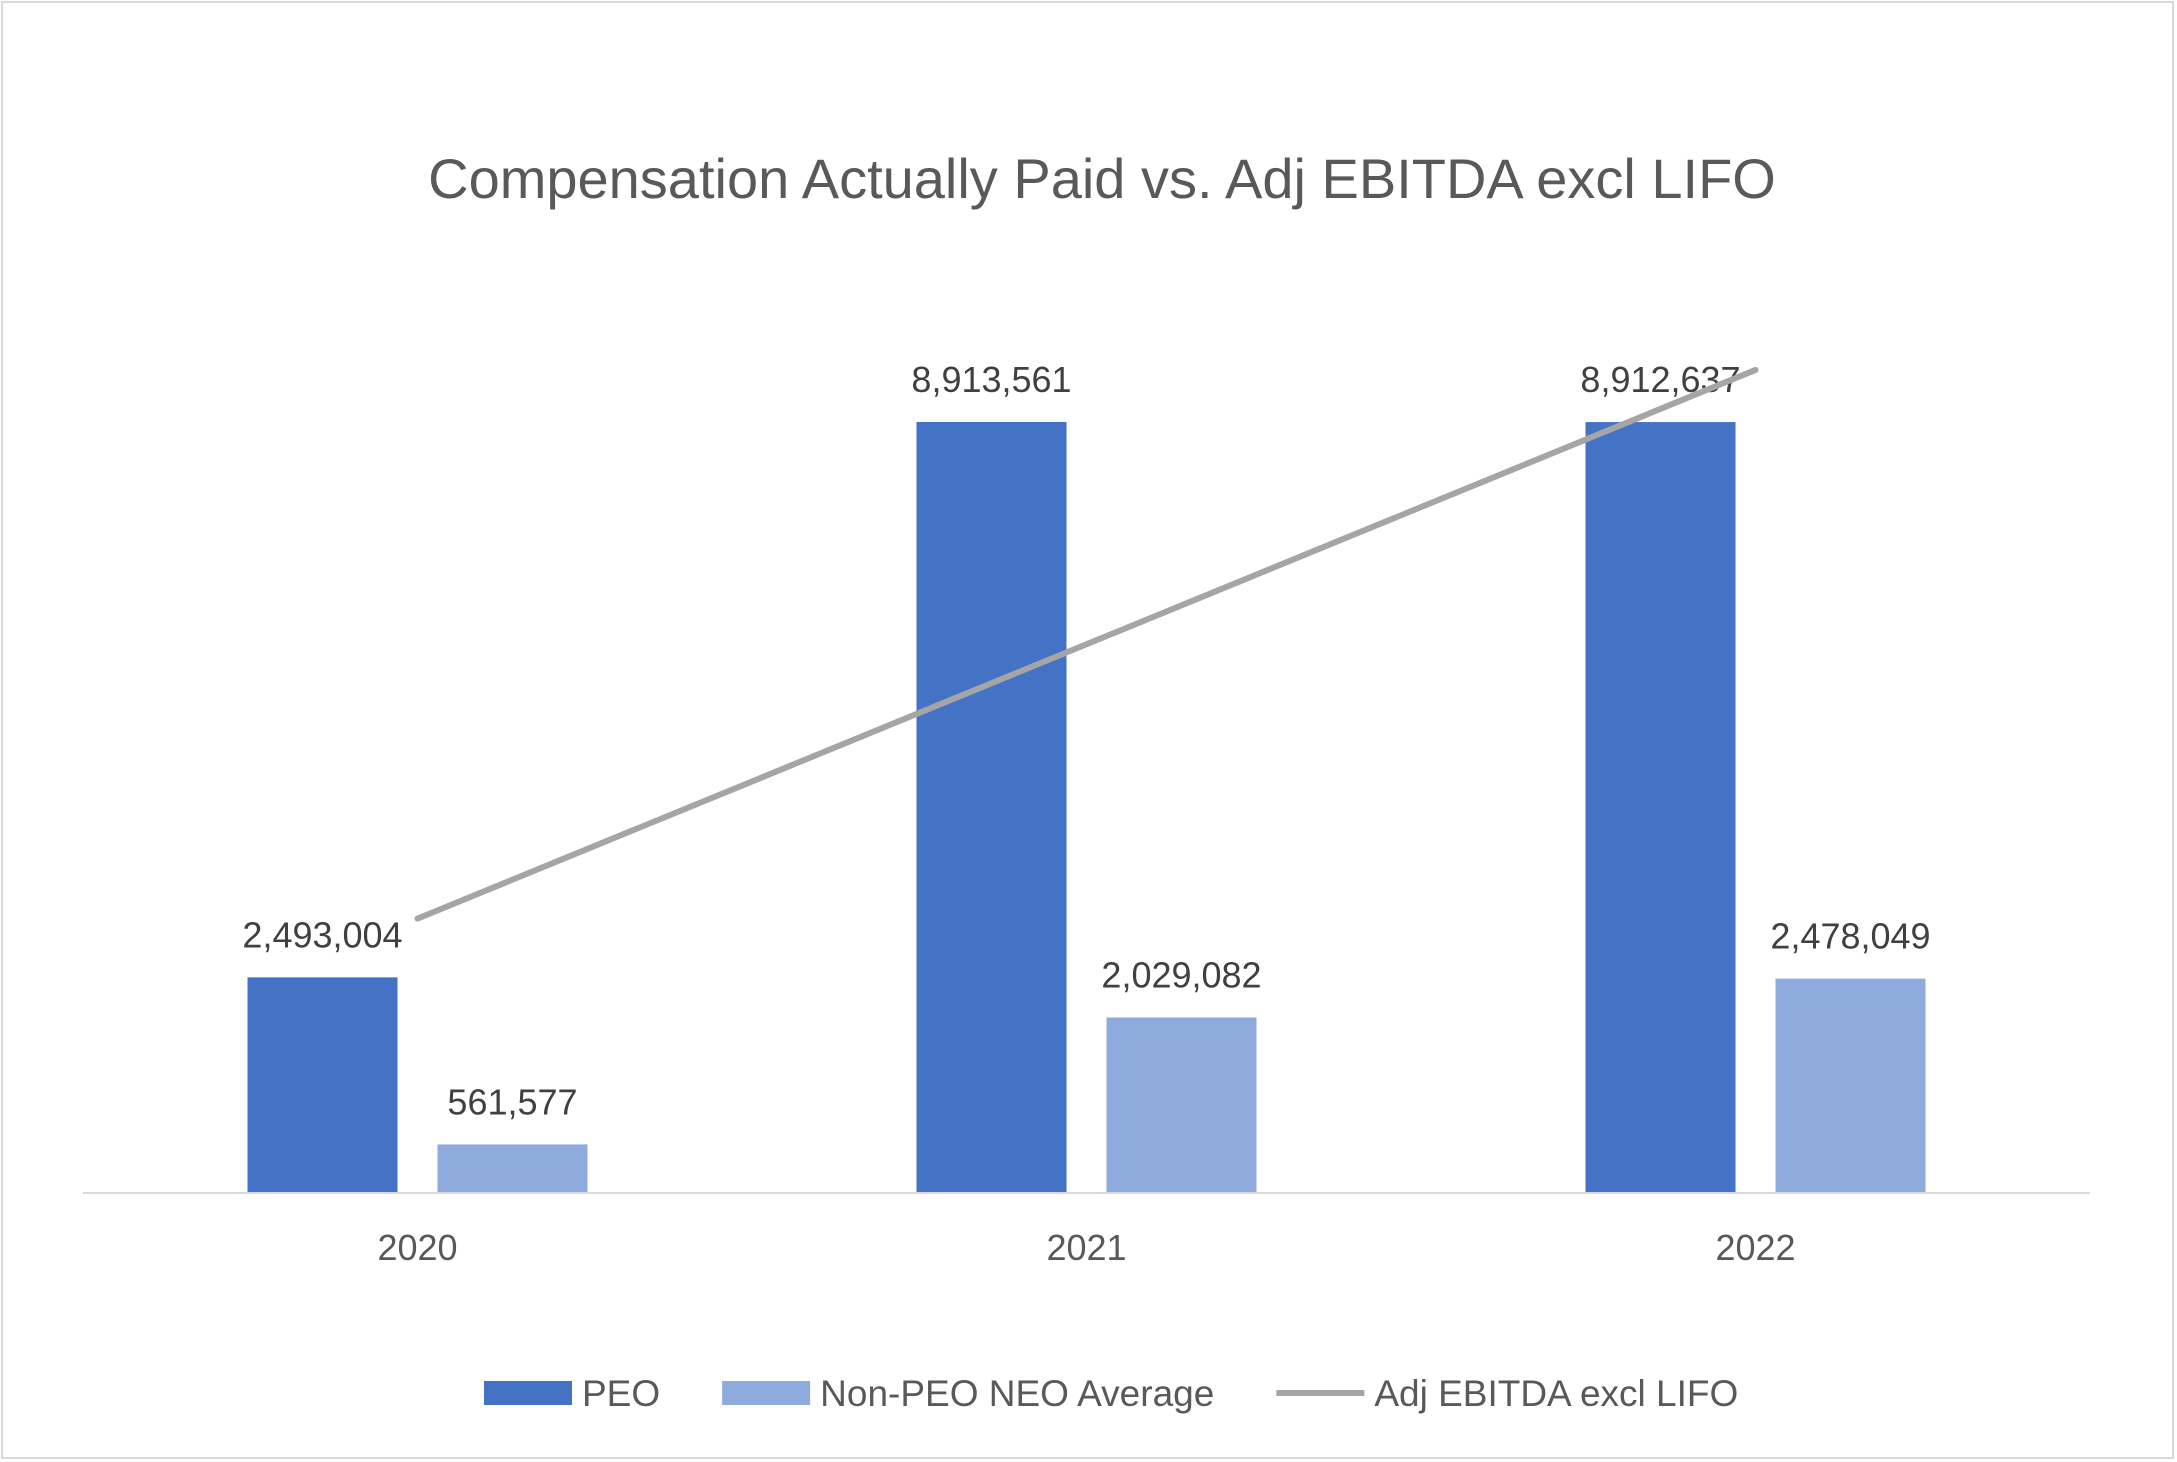 This screenshot has width=2177, height=1462. Describe the element at coordinates (1660, 379) in the screenshot. I see `peo-data-label-2022: 8,912,637` at that location.